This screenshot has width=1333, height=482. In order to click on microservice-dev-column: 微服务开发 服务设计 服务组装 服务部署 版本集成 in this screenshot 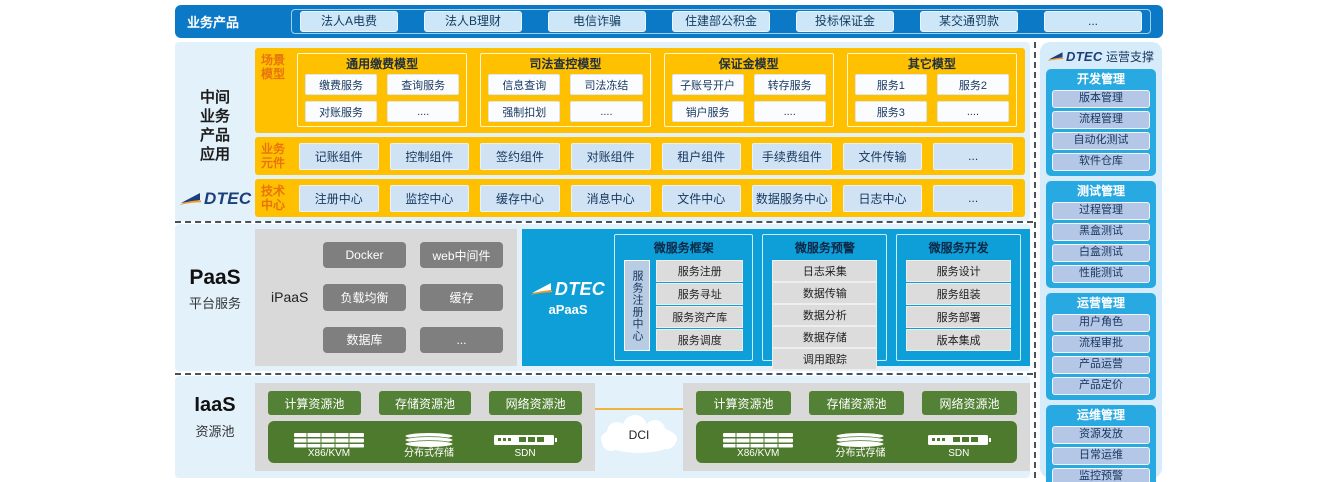, I will do `click(958, 297)`.